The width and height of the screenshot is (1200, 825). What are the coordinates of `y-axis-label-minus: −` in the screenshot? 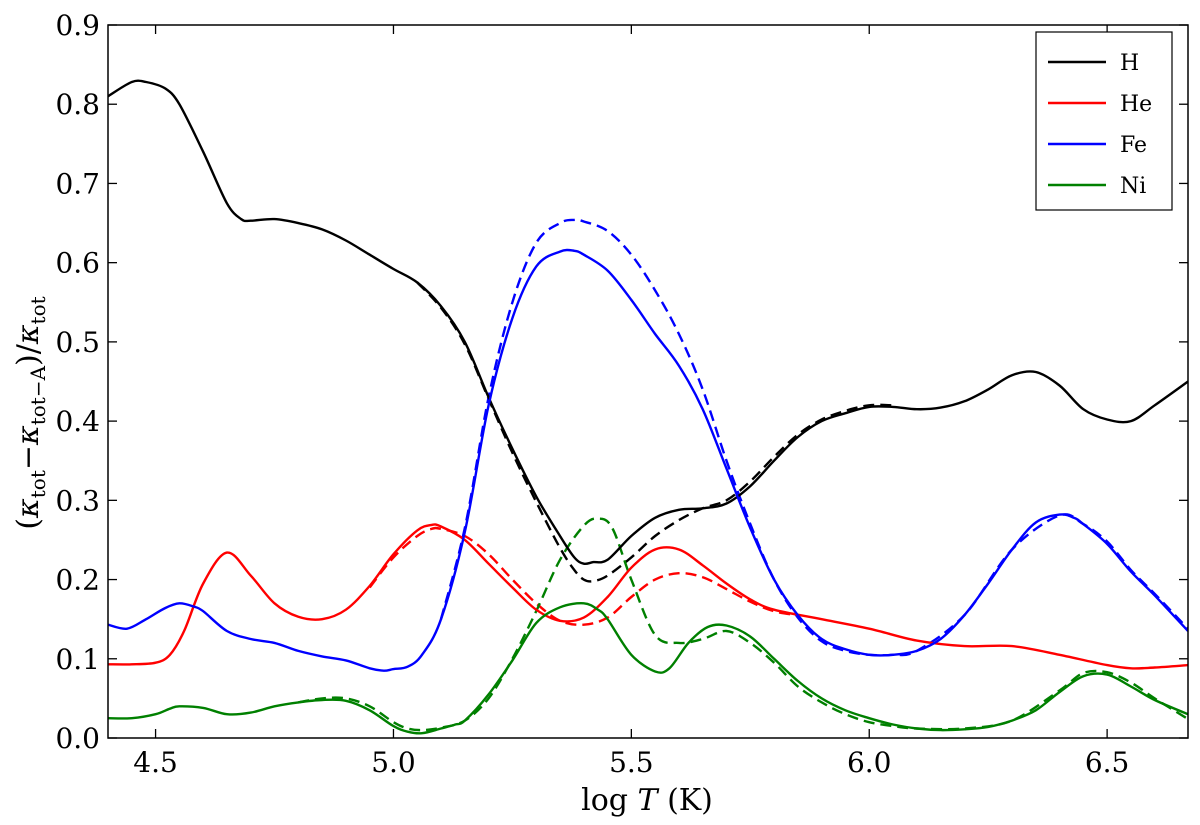 It's located at (28, 457).